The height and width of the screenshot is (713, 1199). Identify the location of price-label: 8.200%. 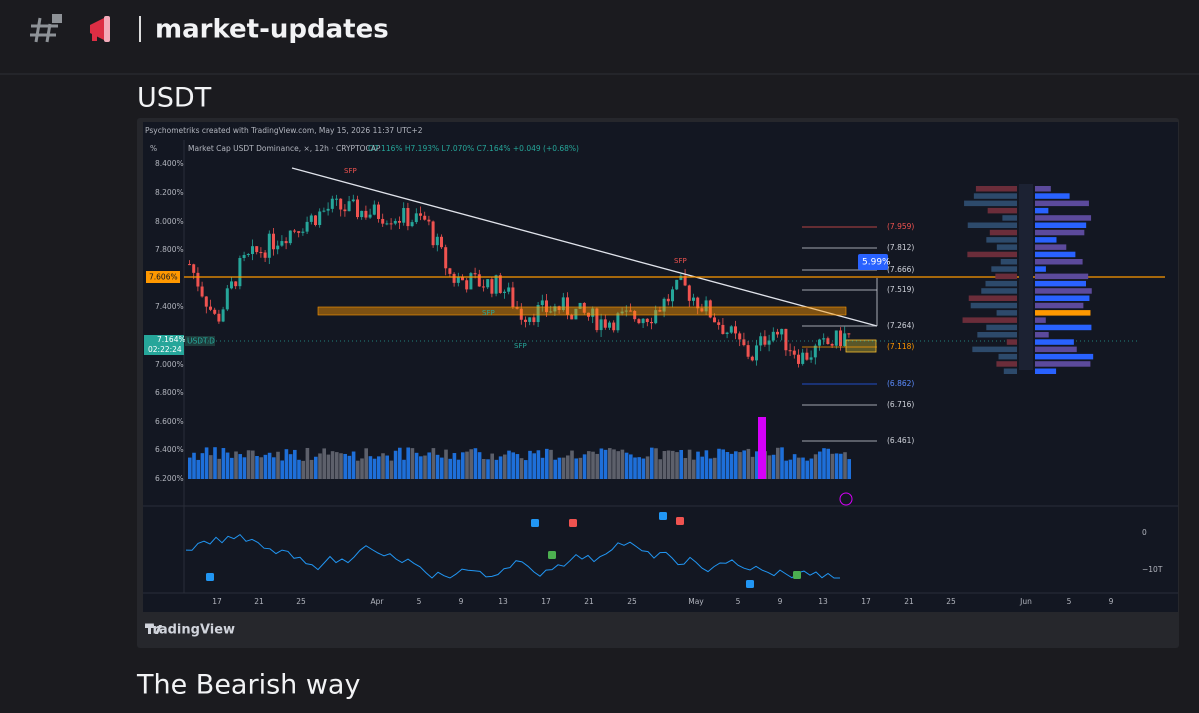
(169, 192).